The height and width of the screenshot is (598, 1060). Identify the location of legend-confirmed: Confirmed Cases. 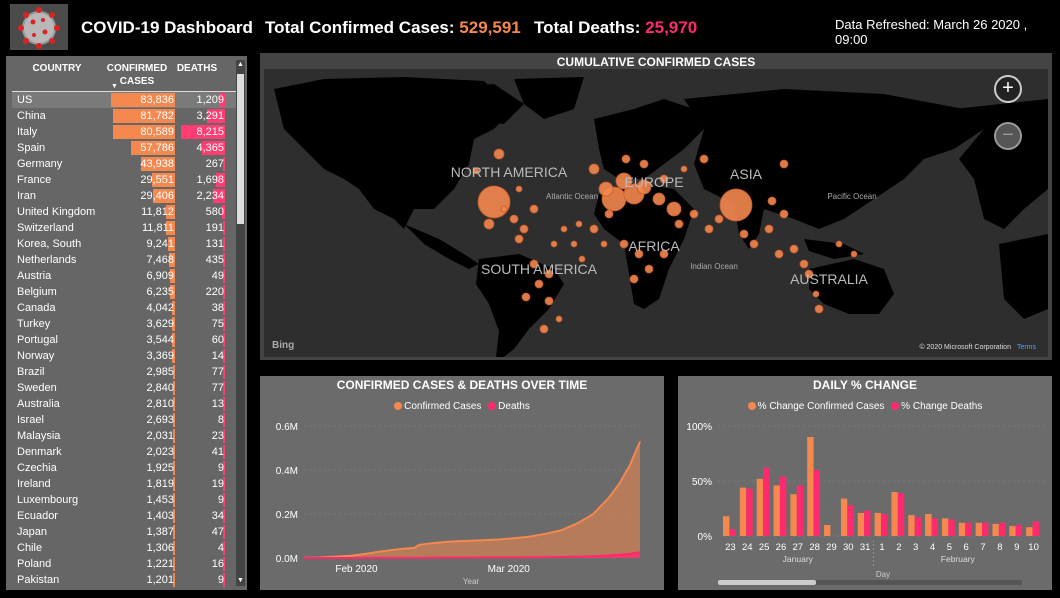
(437, 406).